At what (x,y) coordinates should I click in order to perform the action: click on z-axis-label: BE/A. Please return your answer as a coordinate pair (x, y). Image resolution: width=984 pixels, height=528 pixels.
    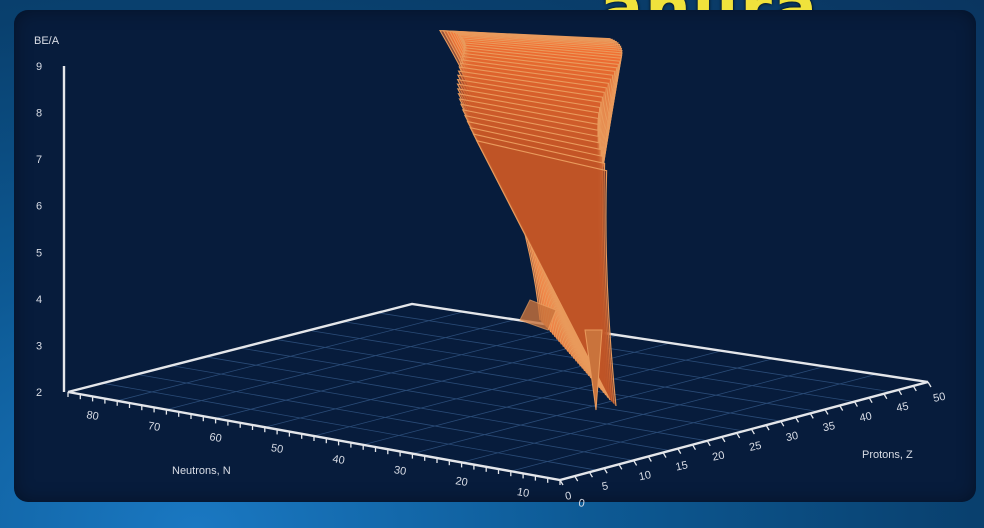
    Looking at the image, I should click on (47, 41).